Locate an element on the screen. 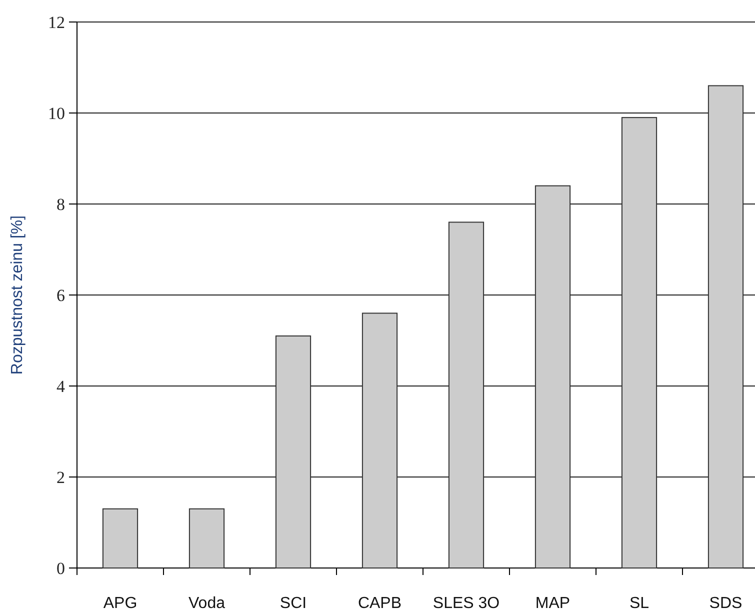  x-tick-label: MAP is located at coordinates (552, 603).